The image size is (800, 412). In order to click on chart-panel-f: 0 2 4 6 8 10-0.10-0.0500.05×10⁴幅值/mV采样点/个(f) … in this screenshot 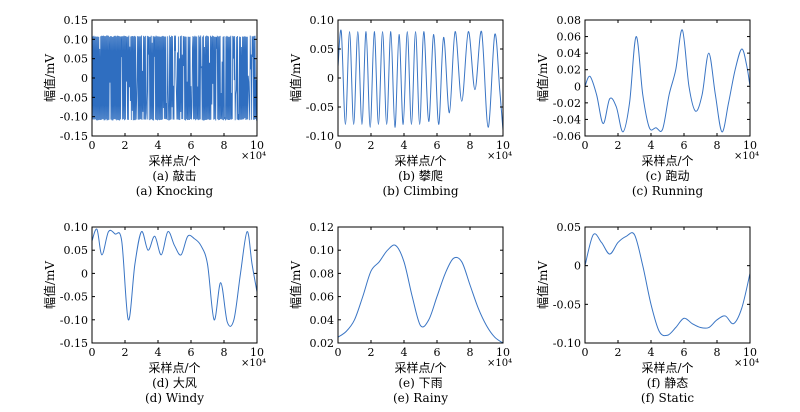, I will do `click(647, 313)`.